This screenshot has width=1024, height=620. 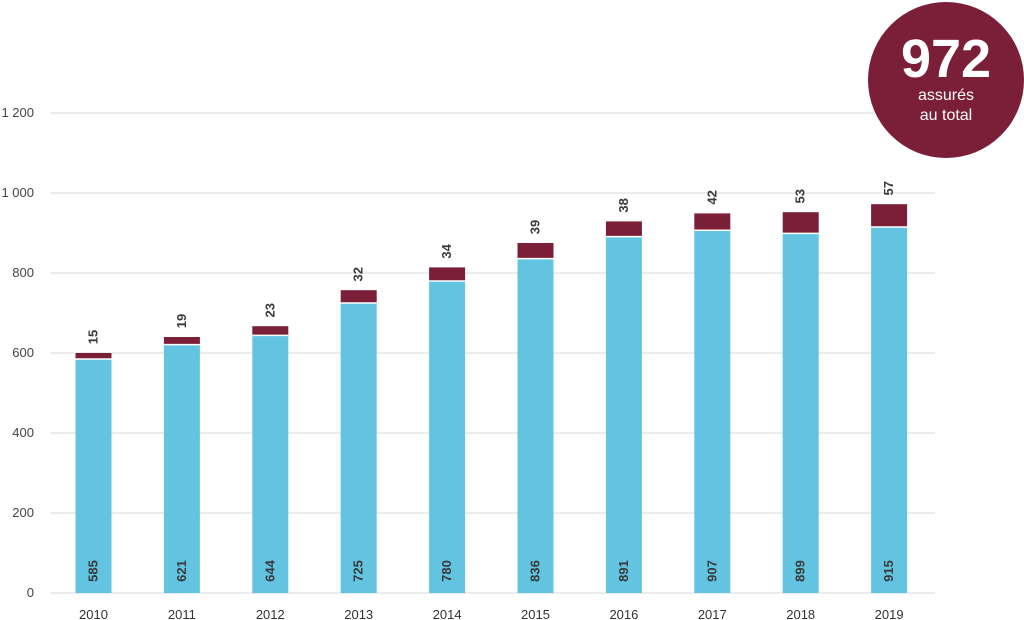 I want to click on x-tick-label: 2016, so click(x=623, y=613).